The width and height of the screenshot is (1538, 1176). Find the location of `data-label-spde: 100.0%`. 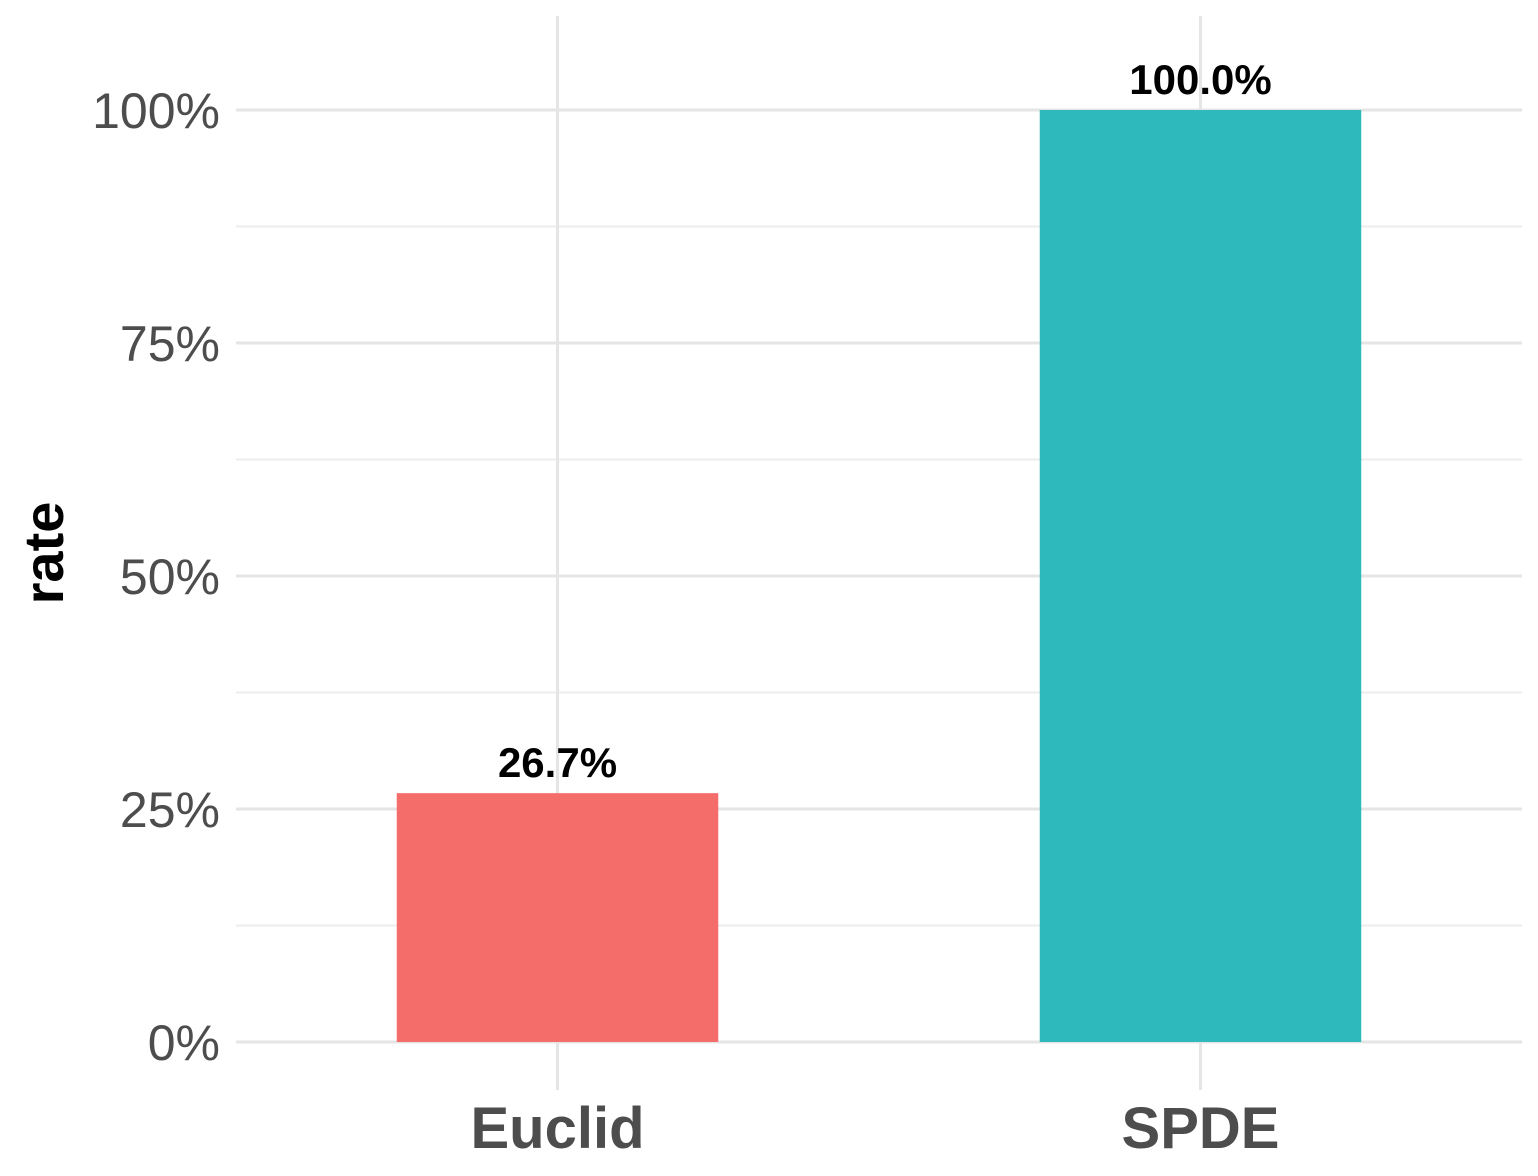

data-label-spde: 100.0% is located at coordinates (1200, 79).